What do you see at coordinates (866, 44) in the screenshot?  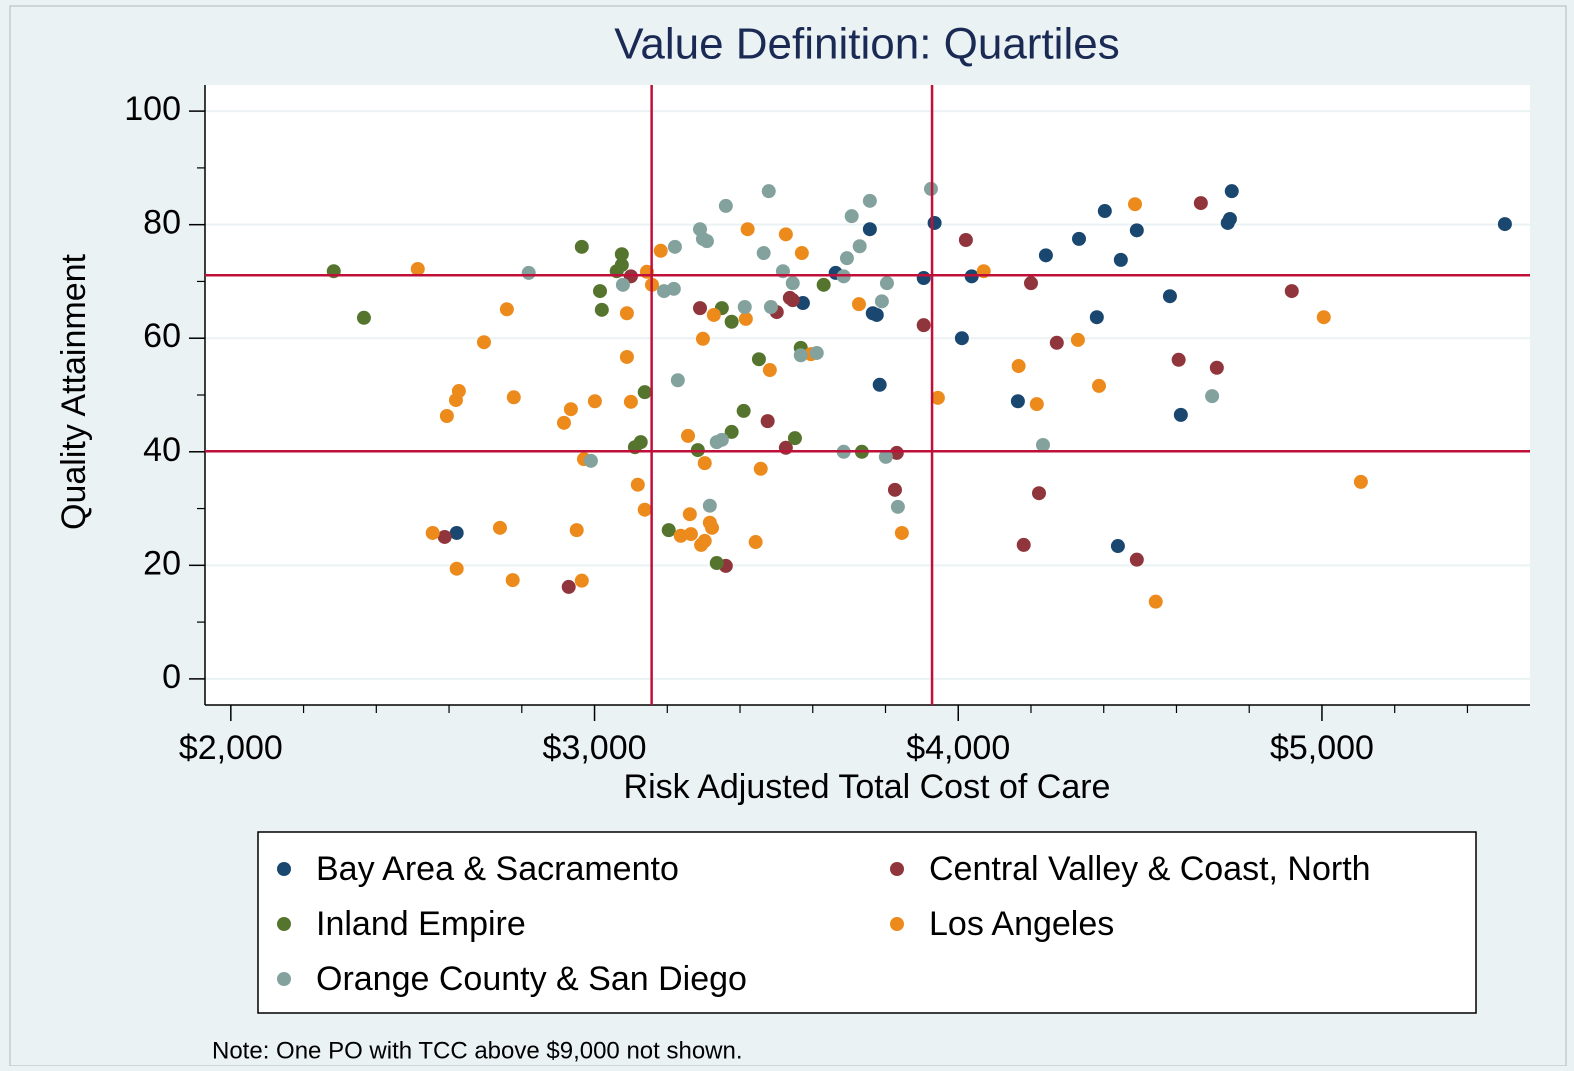 I see `chart-title: Value Definition: Quartiles` at bounding box center [866, 44].